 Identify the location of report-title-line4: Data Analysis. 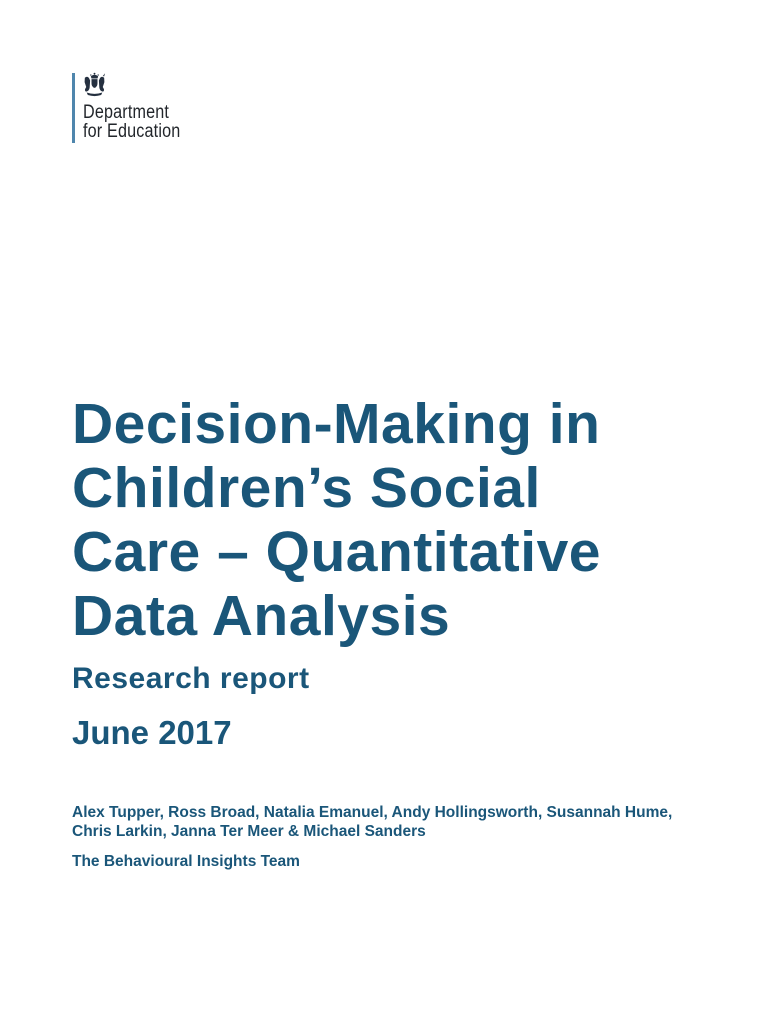
(261, 616).